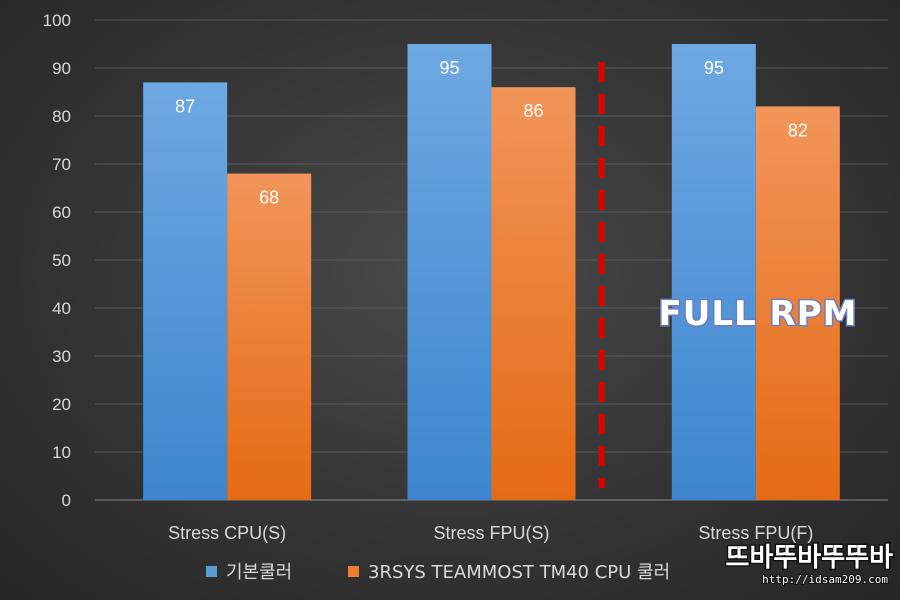 The image size is (900, 600). I want to click on data-label: 86, so click(533, 111).